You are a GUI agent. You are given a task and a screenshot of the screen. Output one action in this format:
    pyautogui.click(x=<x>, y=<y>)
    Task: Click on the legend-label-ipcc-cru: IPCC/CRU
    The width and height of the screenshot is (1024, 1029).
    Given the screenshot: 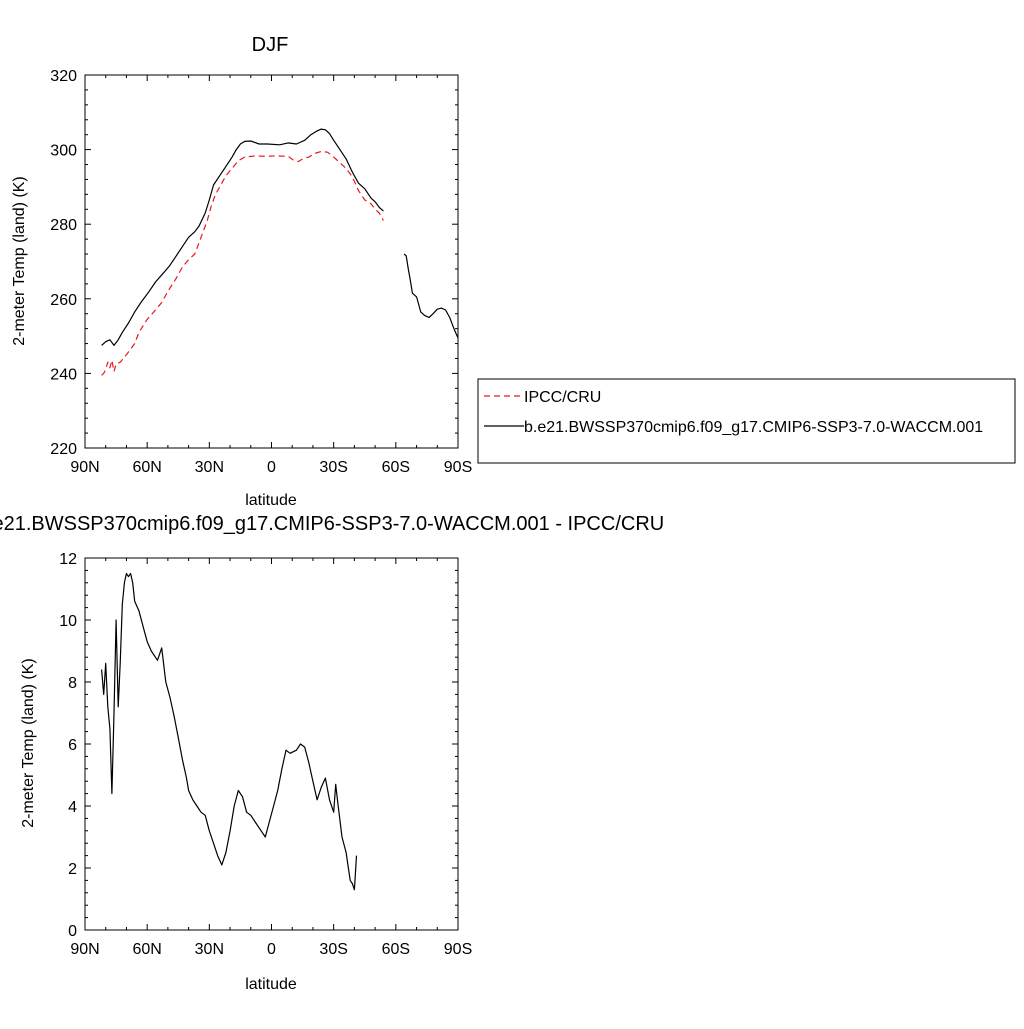 What is the action you would take?
    pyautogui.click(x=562, y=397)
    